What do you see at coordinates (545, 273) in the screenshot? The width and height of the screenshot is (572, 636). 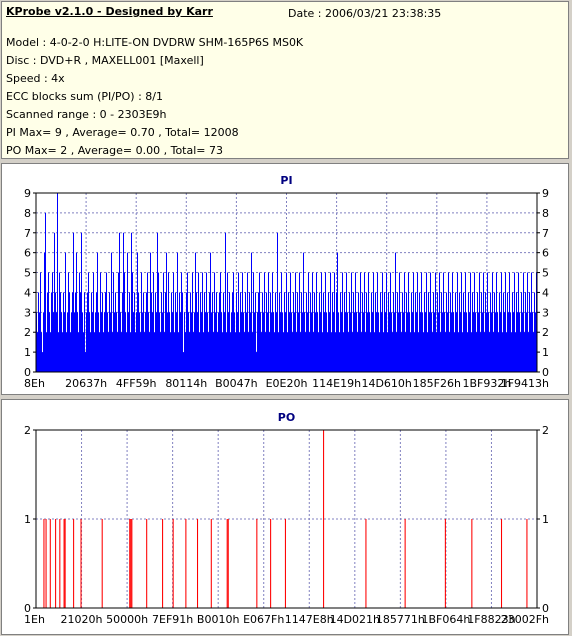 I see `pi-ytick-right: 5` at bounding box center [545, 273].